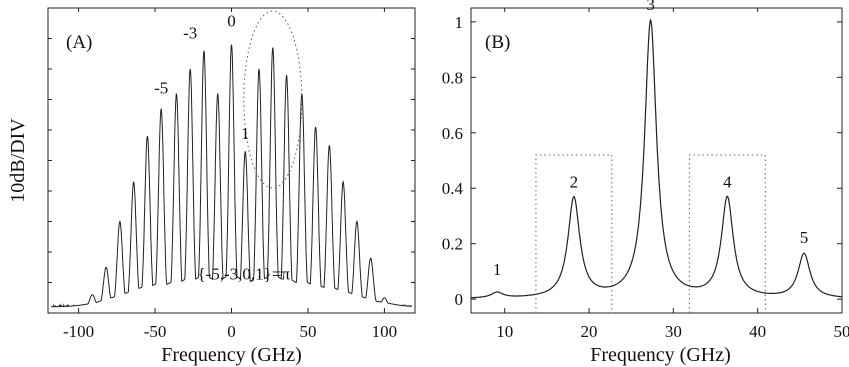  Describe the element at coordinates (497, 269) in the screenshot. I see `panel-b-peak-label: 1` at that location.